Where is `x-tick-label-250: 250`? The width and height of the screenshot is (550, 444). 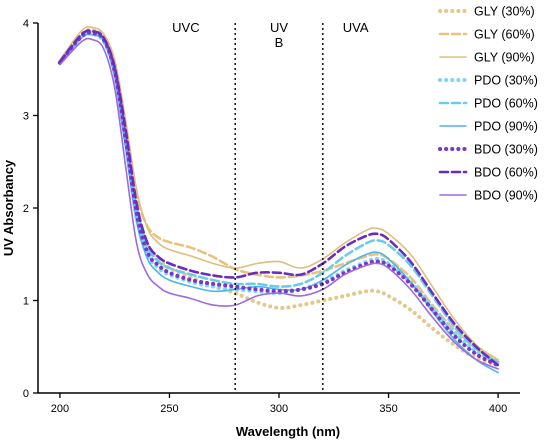
x-tick-label-250: 250 is located at coordinates (169, 409).